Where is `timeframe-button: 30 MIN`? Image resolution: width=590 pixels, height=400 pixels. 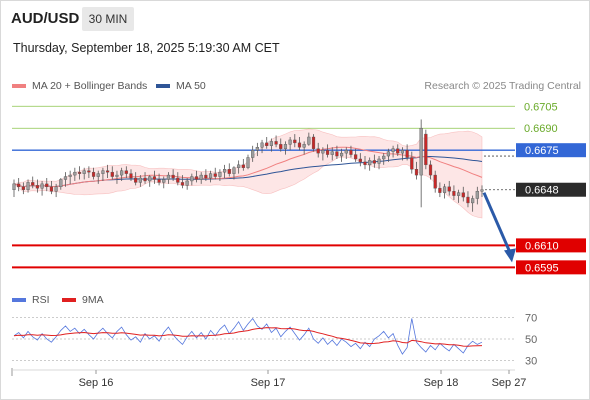
timeframe-button: 30 MIN is located at coordinates (108, 19).